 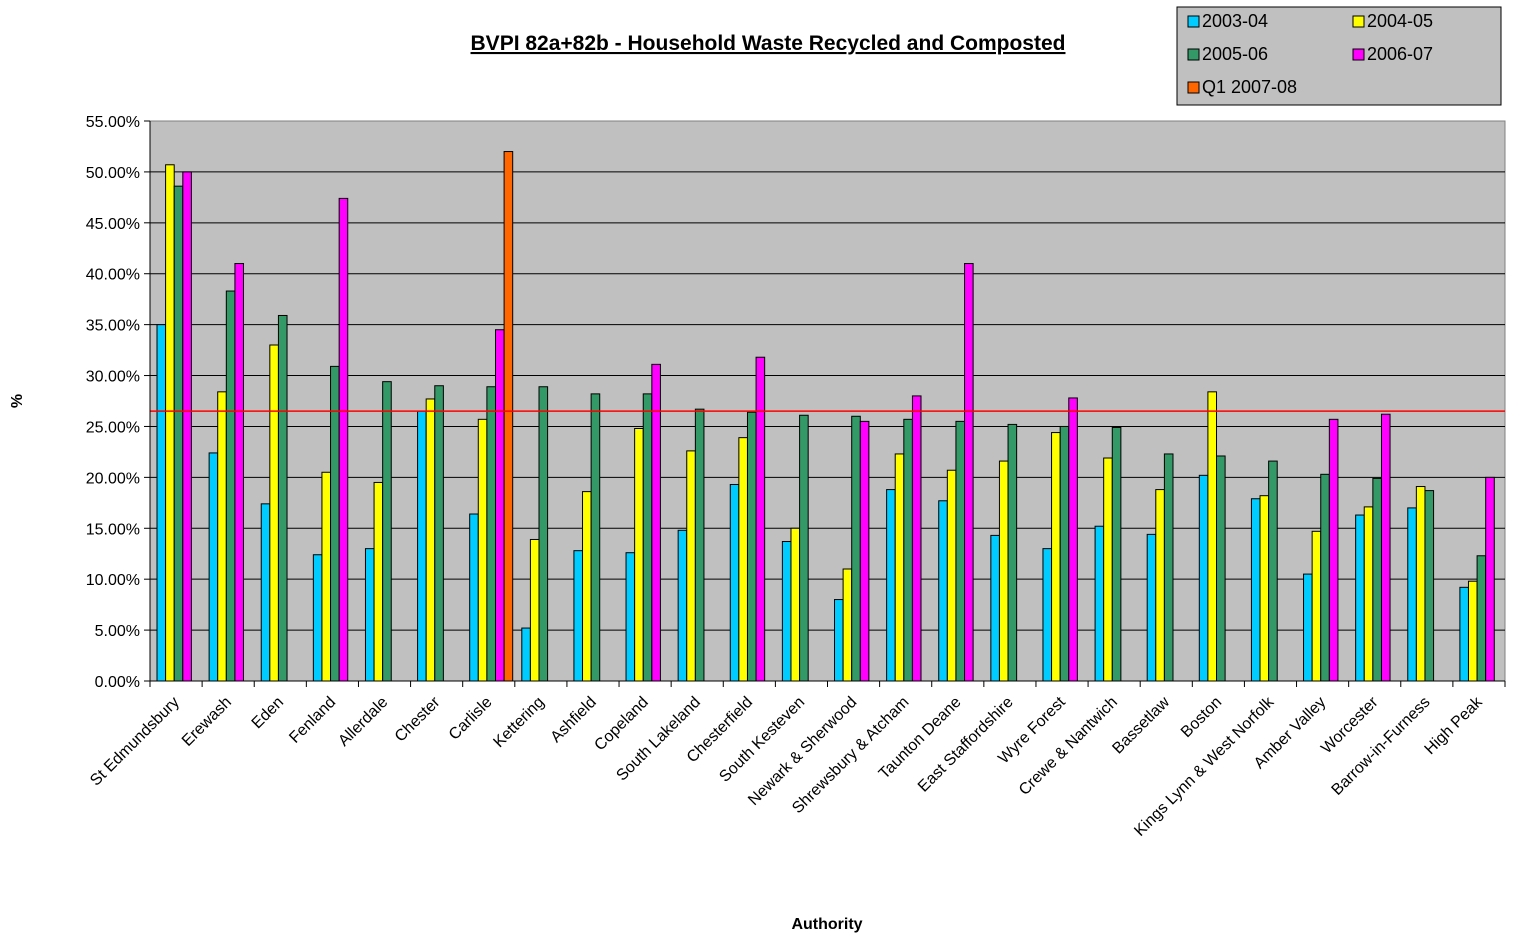 What do you see at coordinates (113, 224) in the screenshot?
I see `y-tick-label: 45.00%` at bounding box center [113, 224].